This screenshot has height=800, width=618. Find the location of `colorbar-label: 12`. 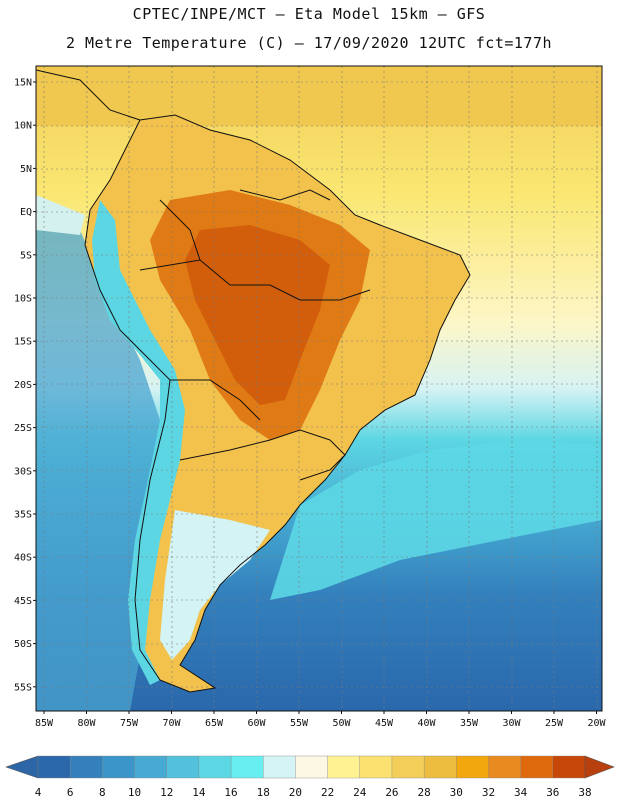

colorbar-label: 12 is located at coordinates (166, 792).